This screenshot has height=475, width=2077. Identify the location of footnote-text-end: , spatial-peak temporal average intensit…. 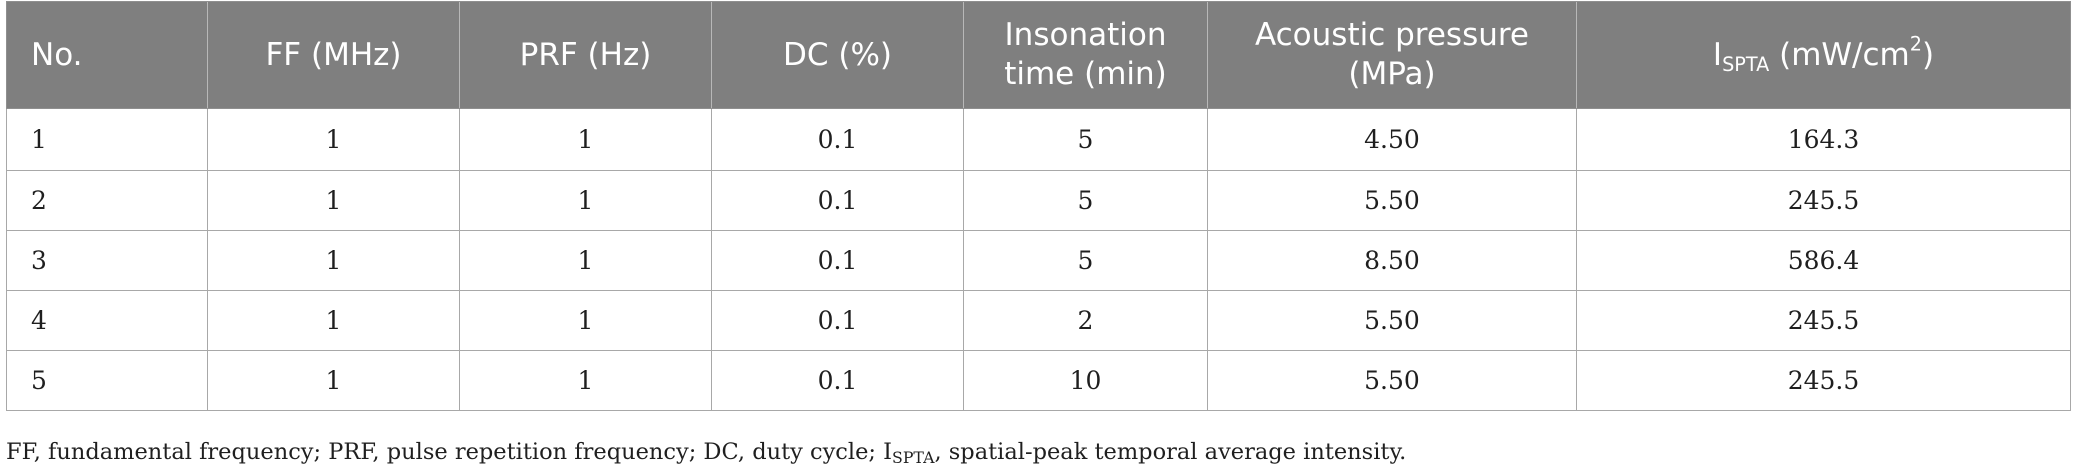
(1170, 452).